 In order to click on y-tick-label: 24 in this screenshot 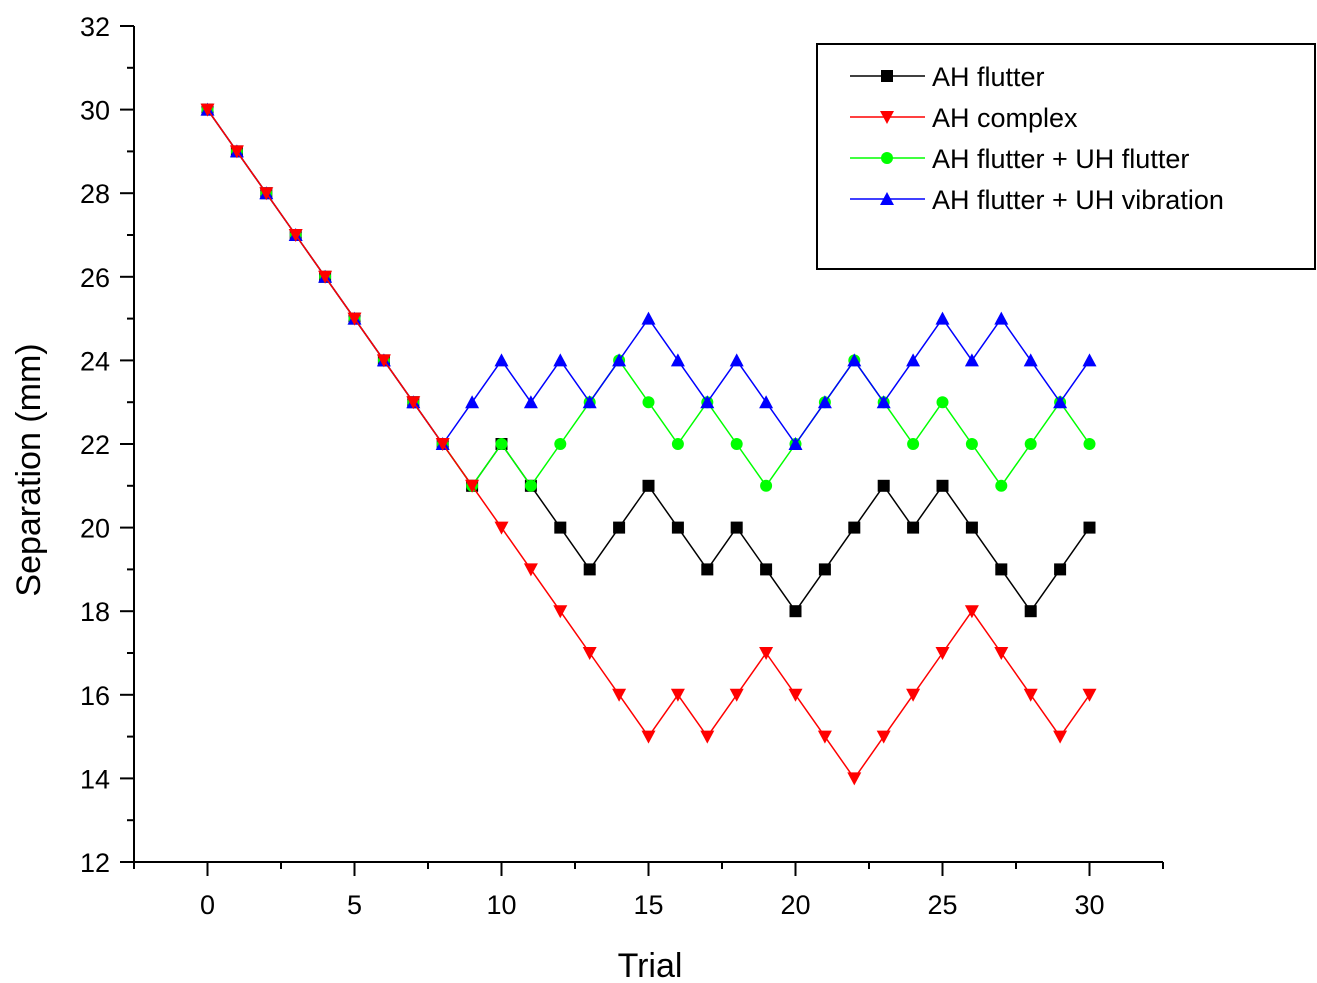, I will do `click(95, 361)`.